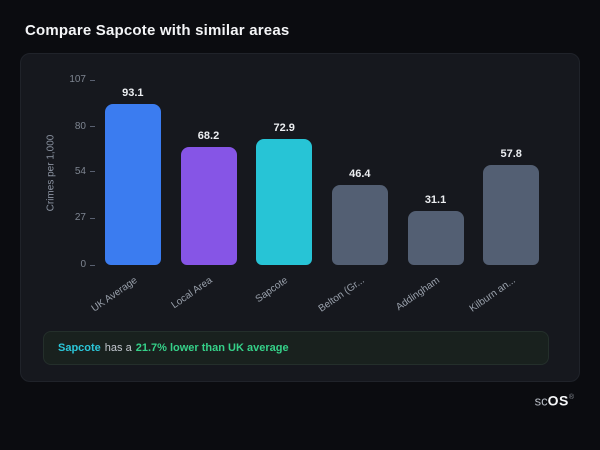 This screenshot has width=600, height=450. I want to click on x-axis-label: Addingham, so click(418, 294).